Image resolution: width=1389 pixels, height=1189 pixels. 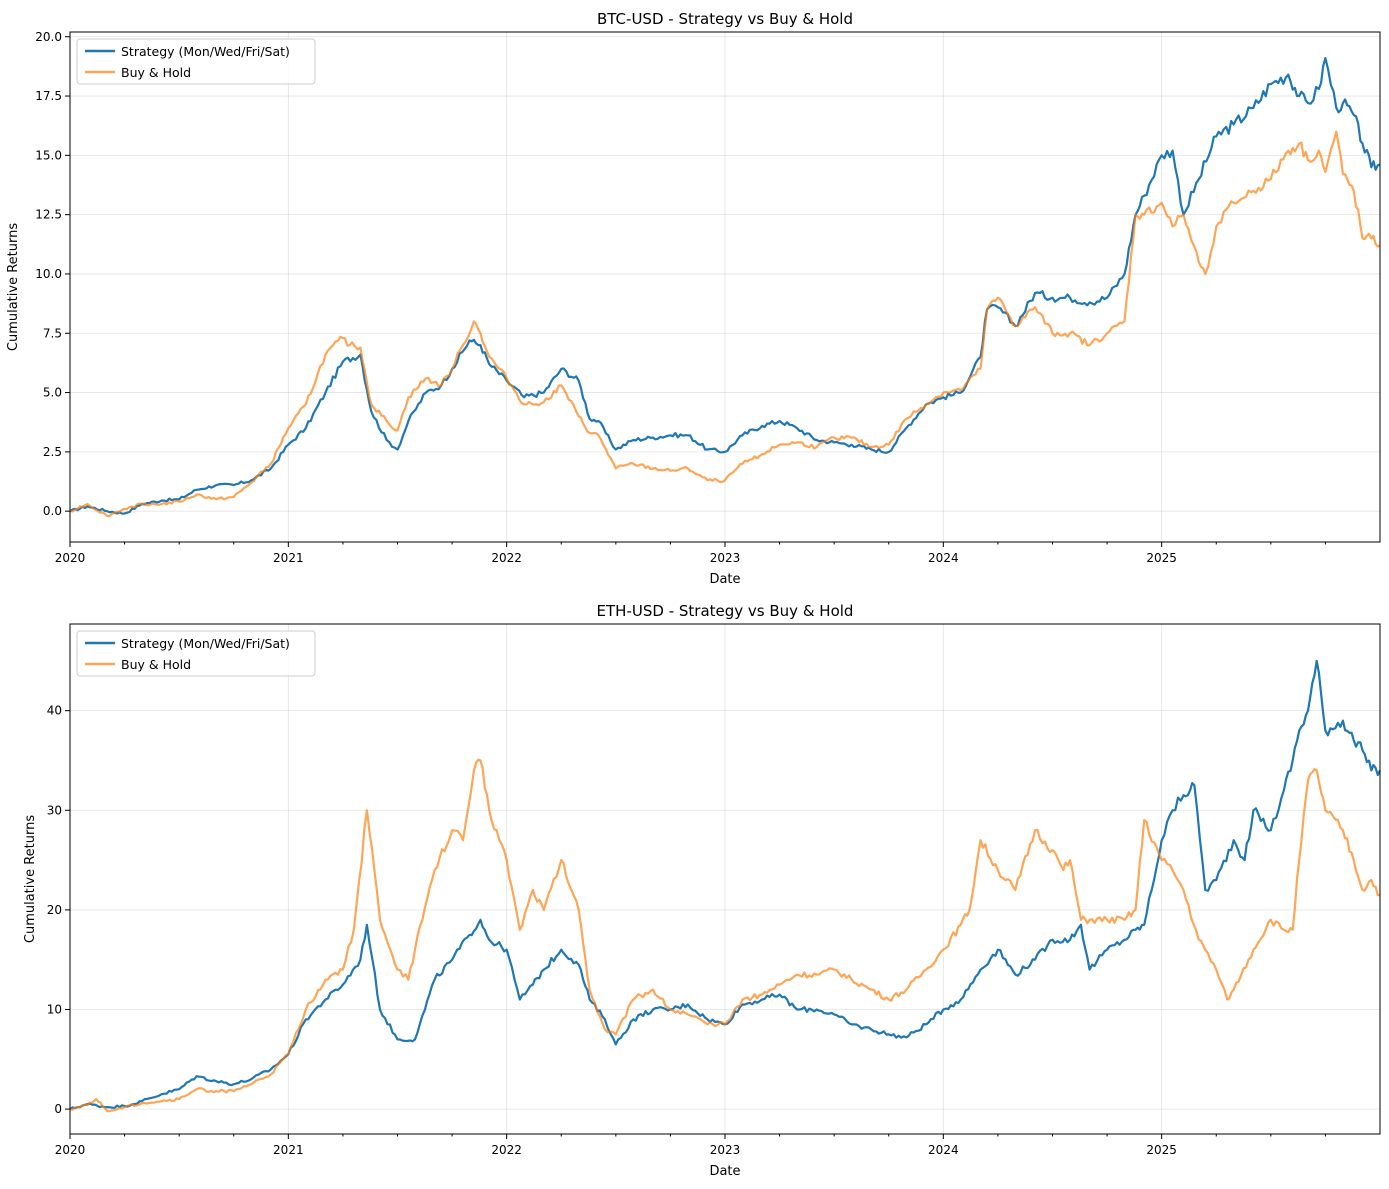 What do you see at coordinates (52, 333) in the screenshot?
I see `btc-y-tick-label: 7.5` at bounding box center [52, 333].